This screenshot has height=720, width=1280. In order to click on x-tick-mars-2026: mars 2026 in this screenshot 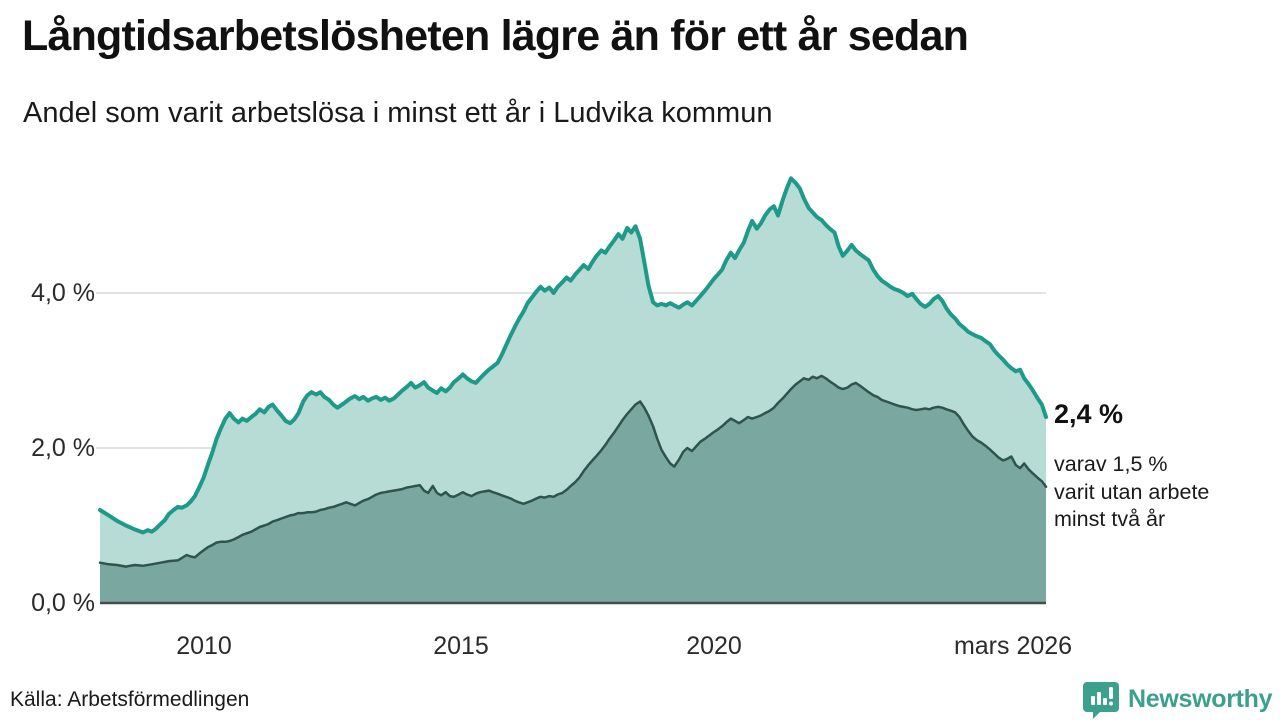, I will do `click(1013, 646)`.